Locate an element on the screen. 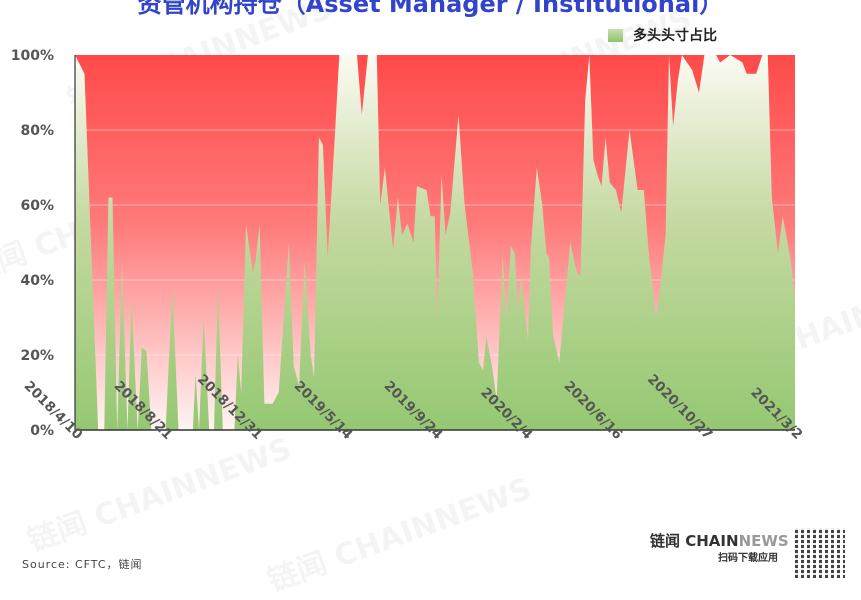 Image resolution: width=861 pixels, height=600 pixels. source-note: Source: CFTC，链闻 is located at coordinates (82, 564).